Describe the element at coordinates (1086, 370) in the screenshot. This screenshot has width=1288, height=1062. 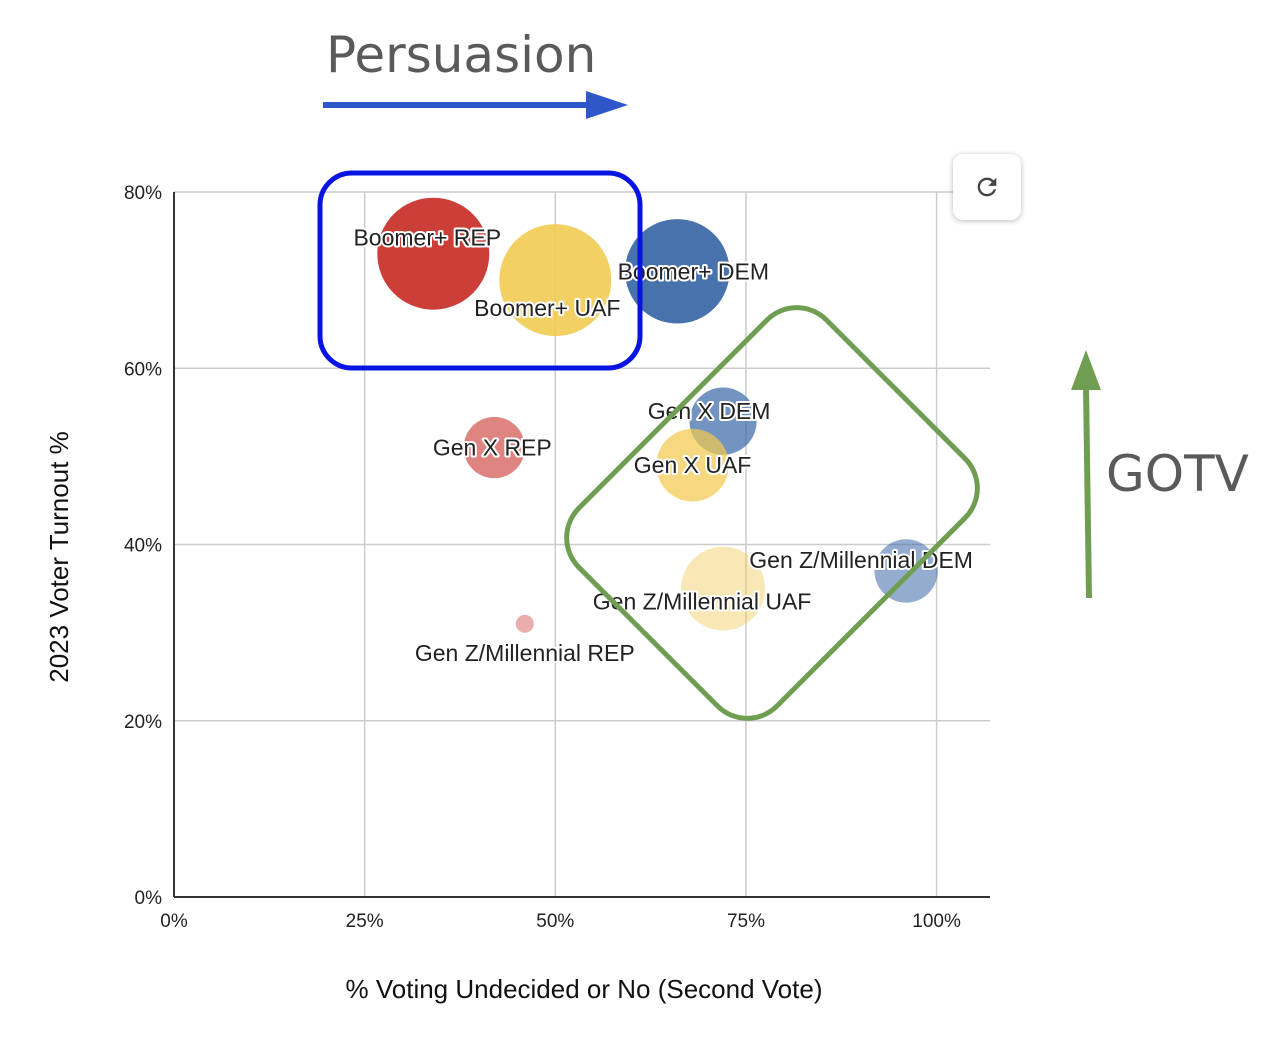
I see `gotv-arrow-head` at that location.